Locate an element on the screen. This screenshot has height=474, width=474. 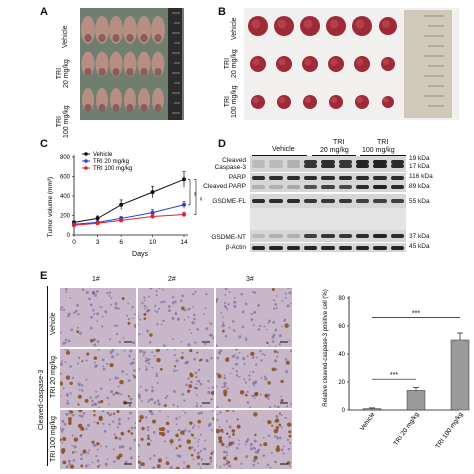
c-legend-label: TRI 100 mg/kg is located at coordinates (112, 169).